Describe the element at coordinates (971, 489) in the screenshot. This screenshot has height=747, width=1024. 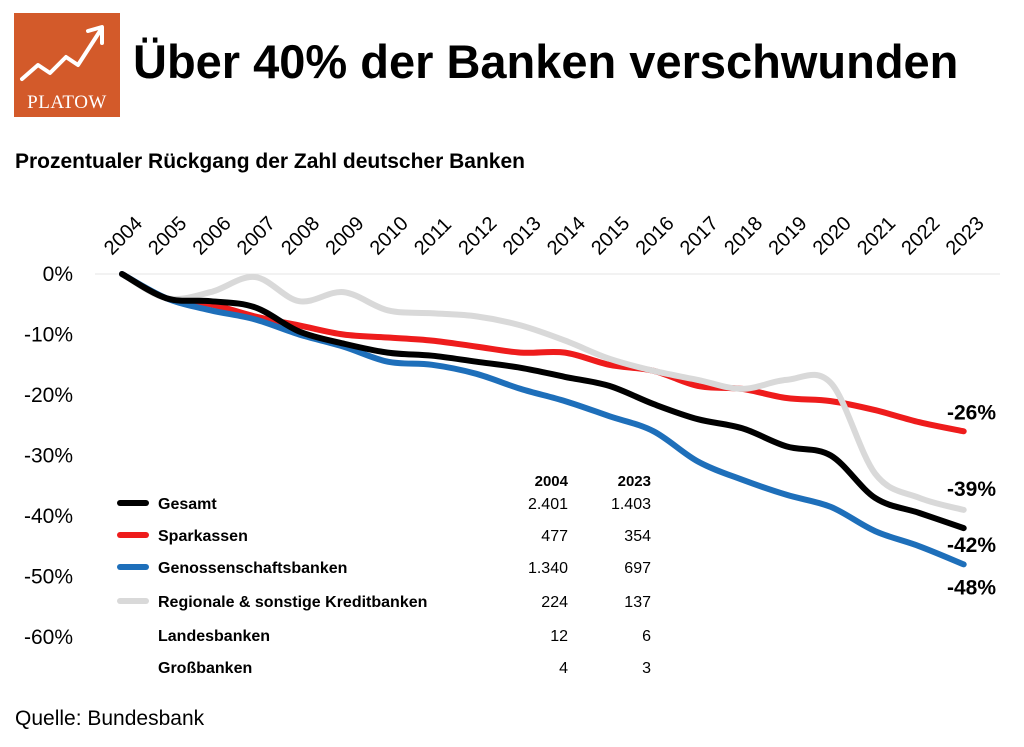
I see `end-label-regionale-sonstige-kreditbanken: -39%` at that location.